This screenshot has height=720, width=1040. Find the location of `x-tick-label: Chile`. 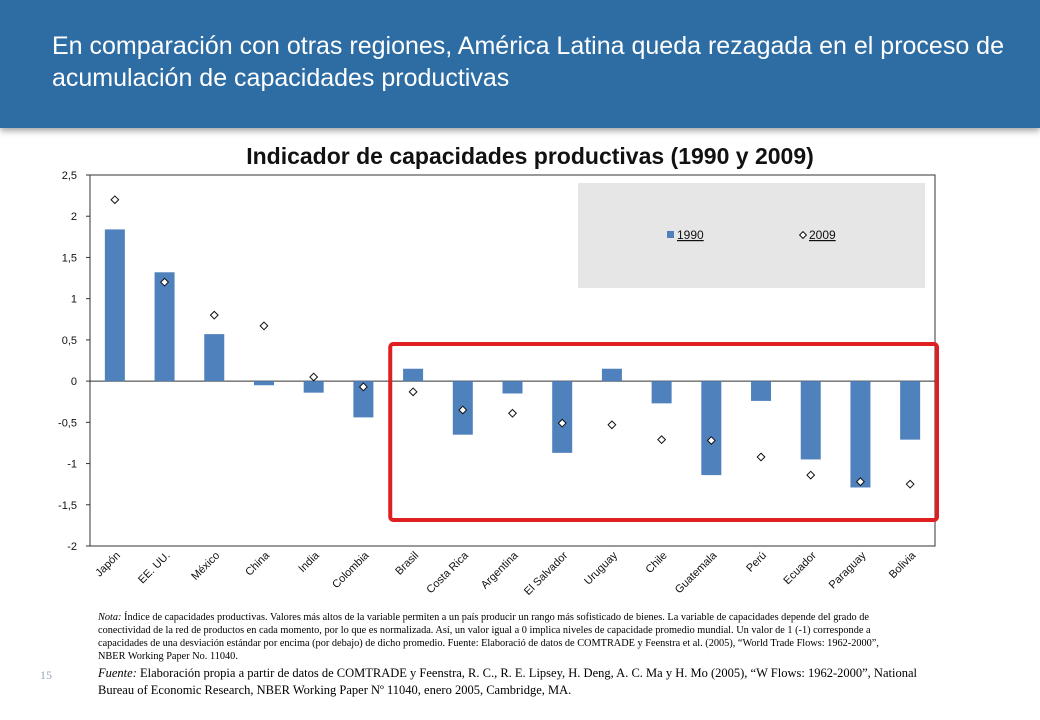

x-tick-label: Chile is located at coordinates (657, 563).